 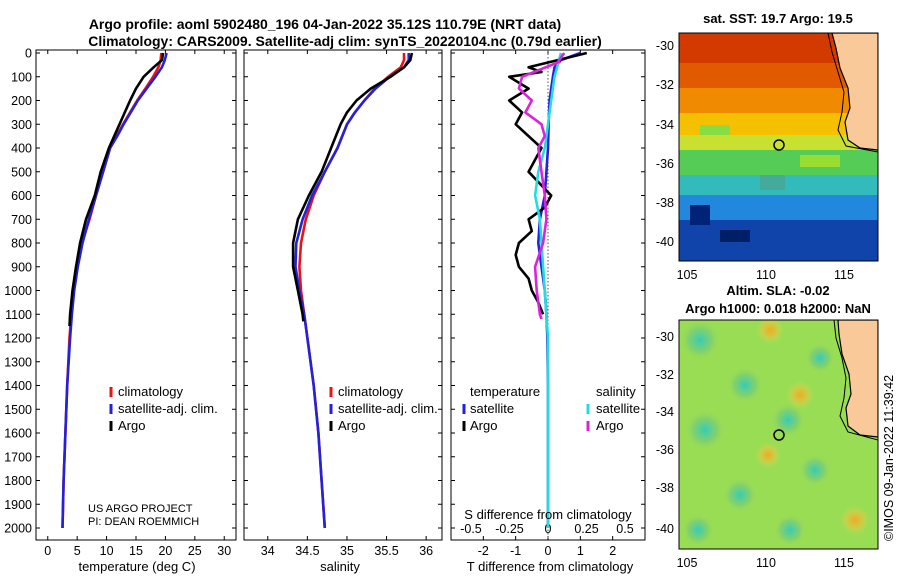 What do you see at coordinates (18, 505) in the screenshot?
I see `depth-tick-label: 1900` at bounding box center [18, 505].